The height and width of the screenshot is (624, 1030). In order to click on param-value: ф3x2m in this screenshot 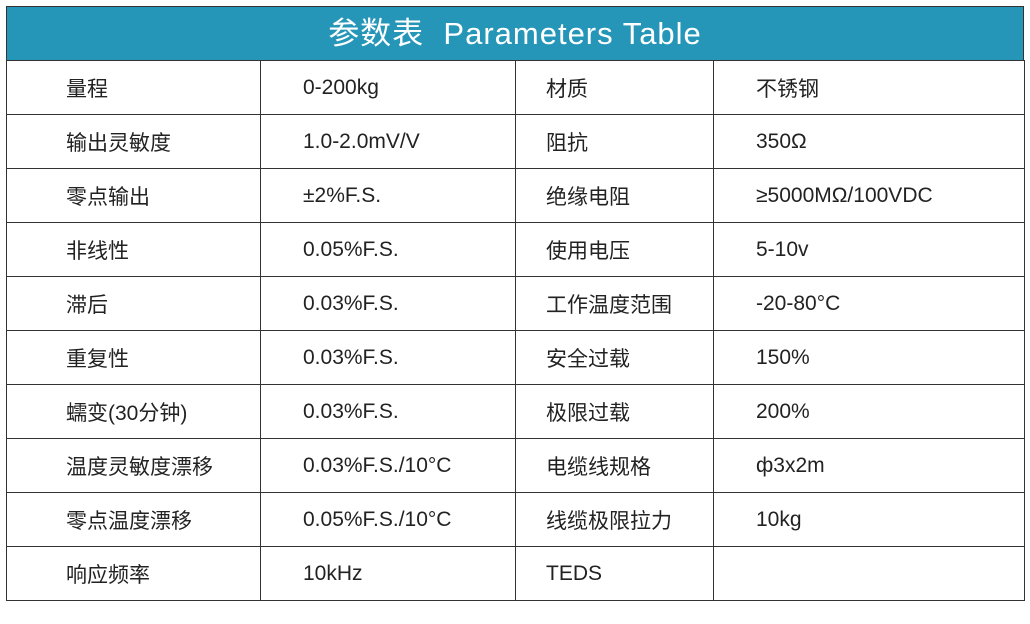, I will do `click(869, 465)`.